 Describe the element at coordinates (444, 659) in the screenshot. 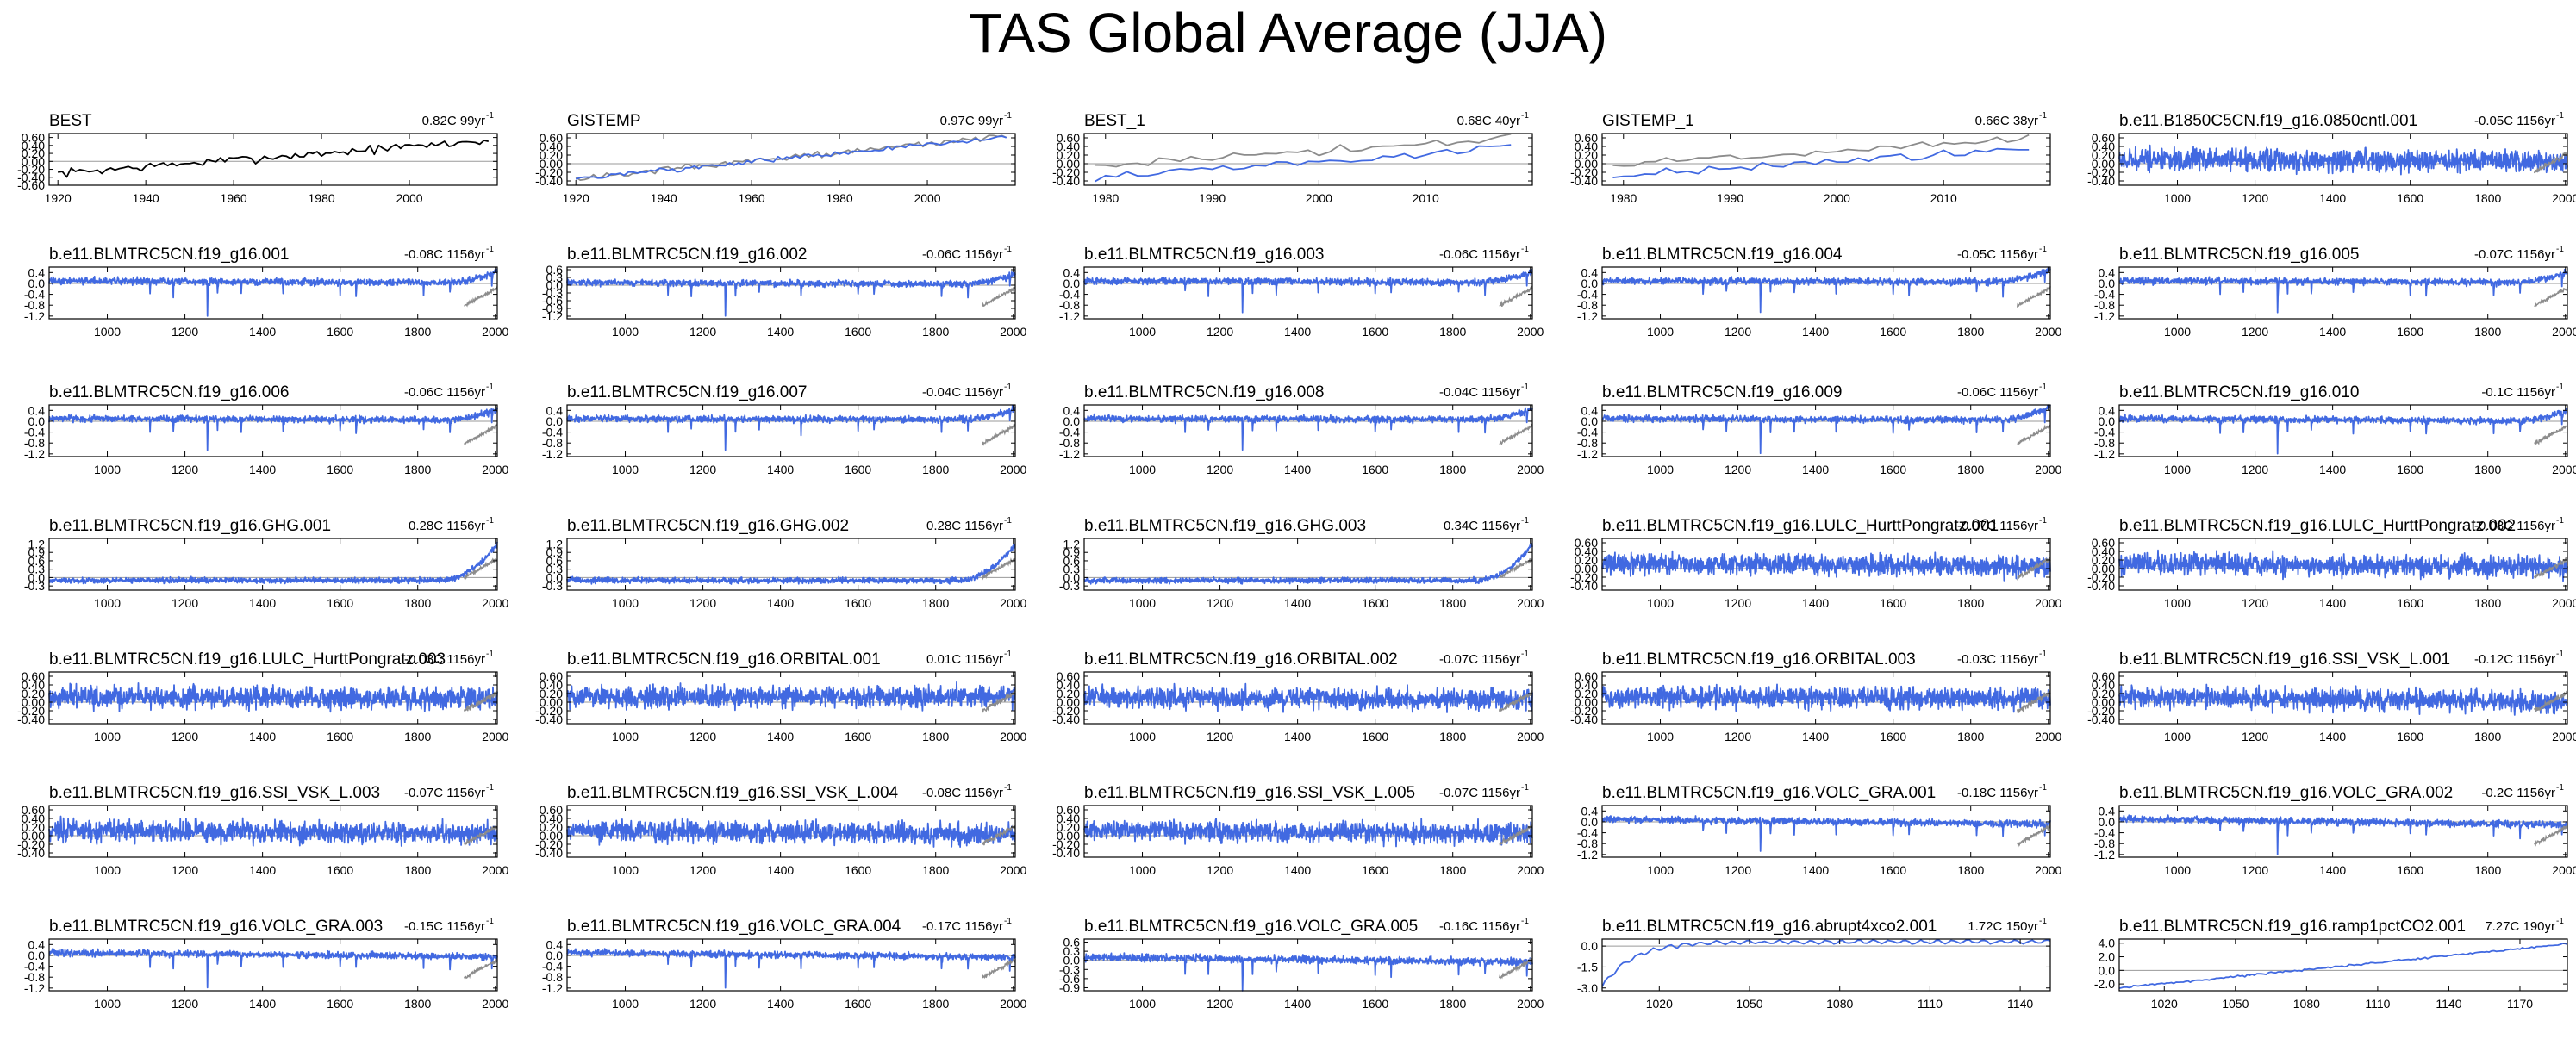

I see `trend-label: -0.03C 1156yr` at that location.